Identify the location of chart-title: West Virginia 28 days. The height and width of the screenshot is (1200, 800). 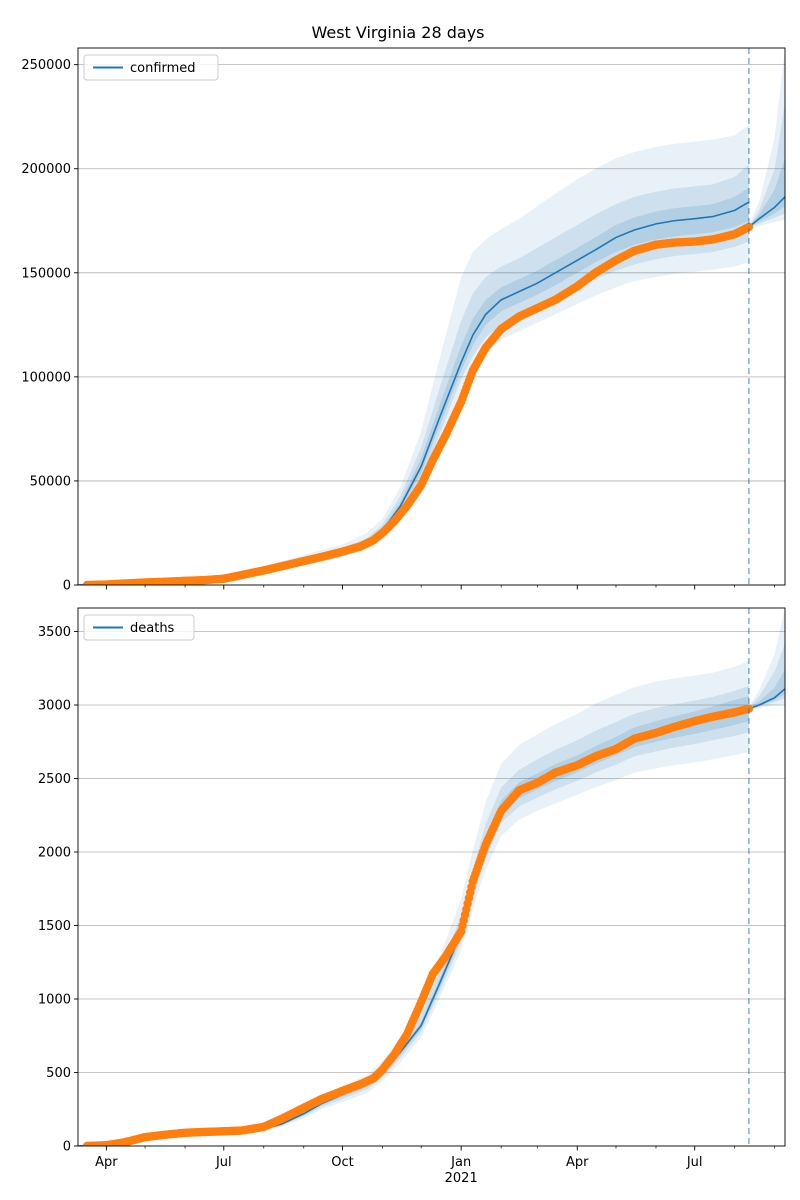
(397, 32).